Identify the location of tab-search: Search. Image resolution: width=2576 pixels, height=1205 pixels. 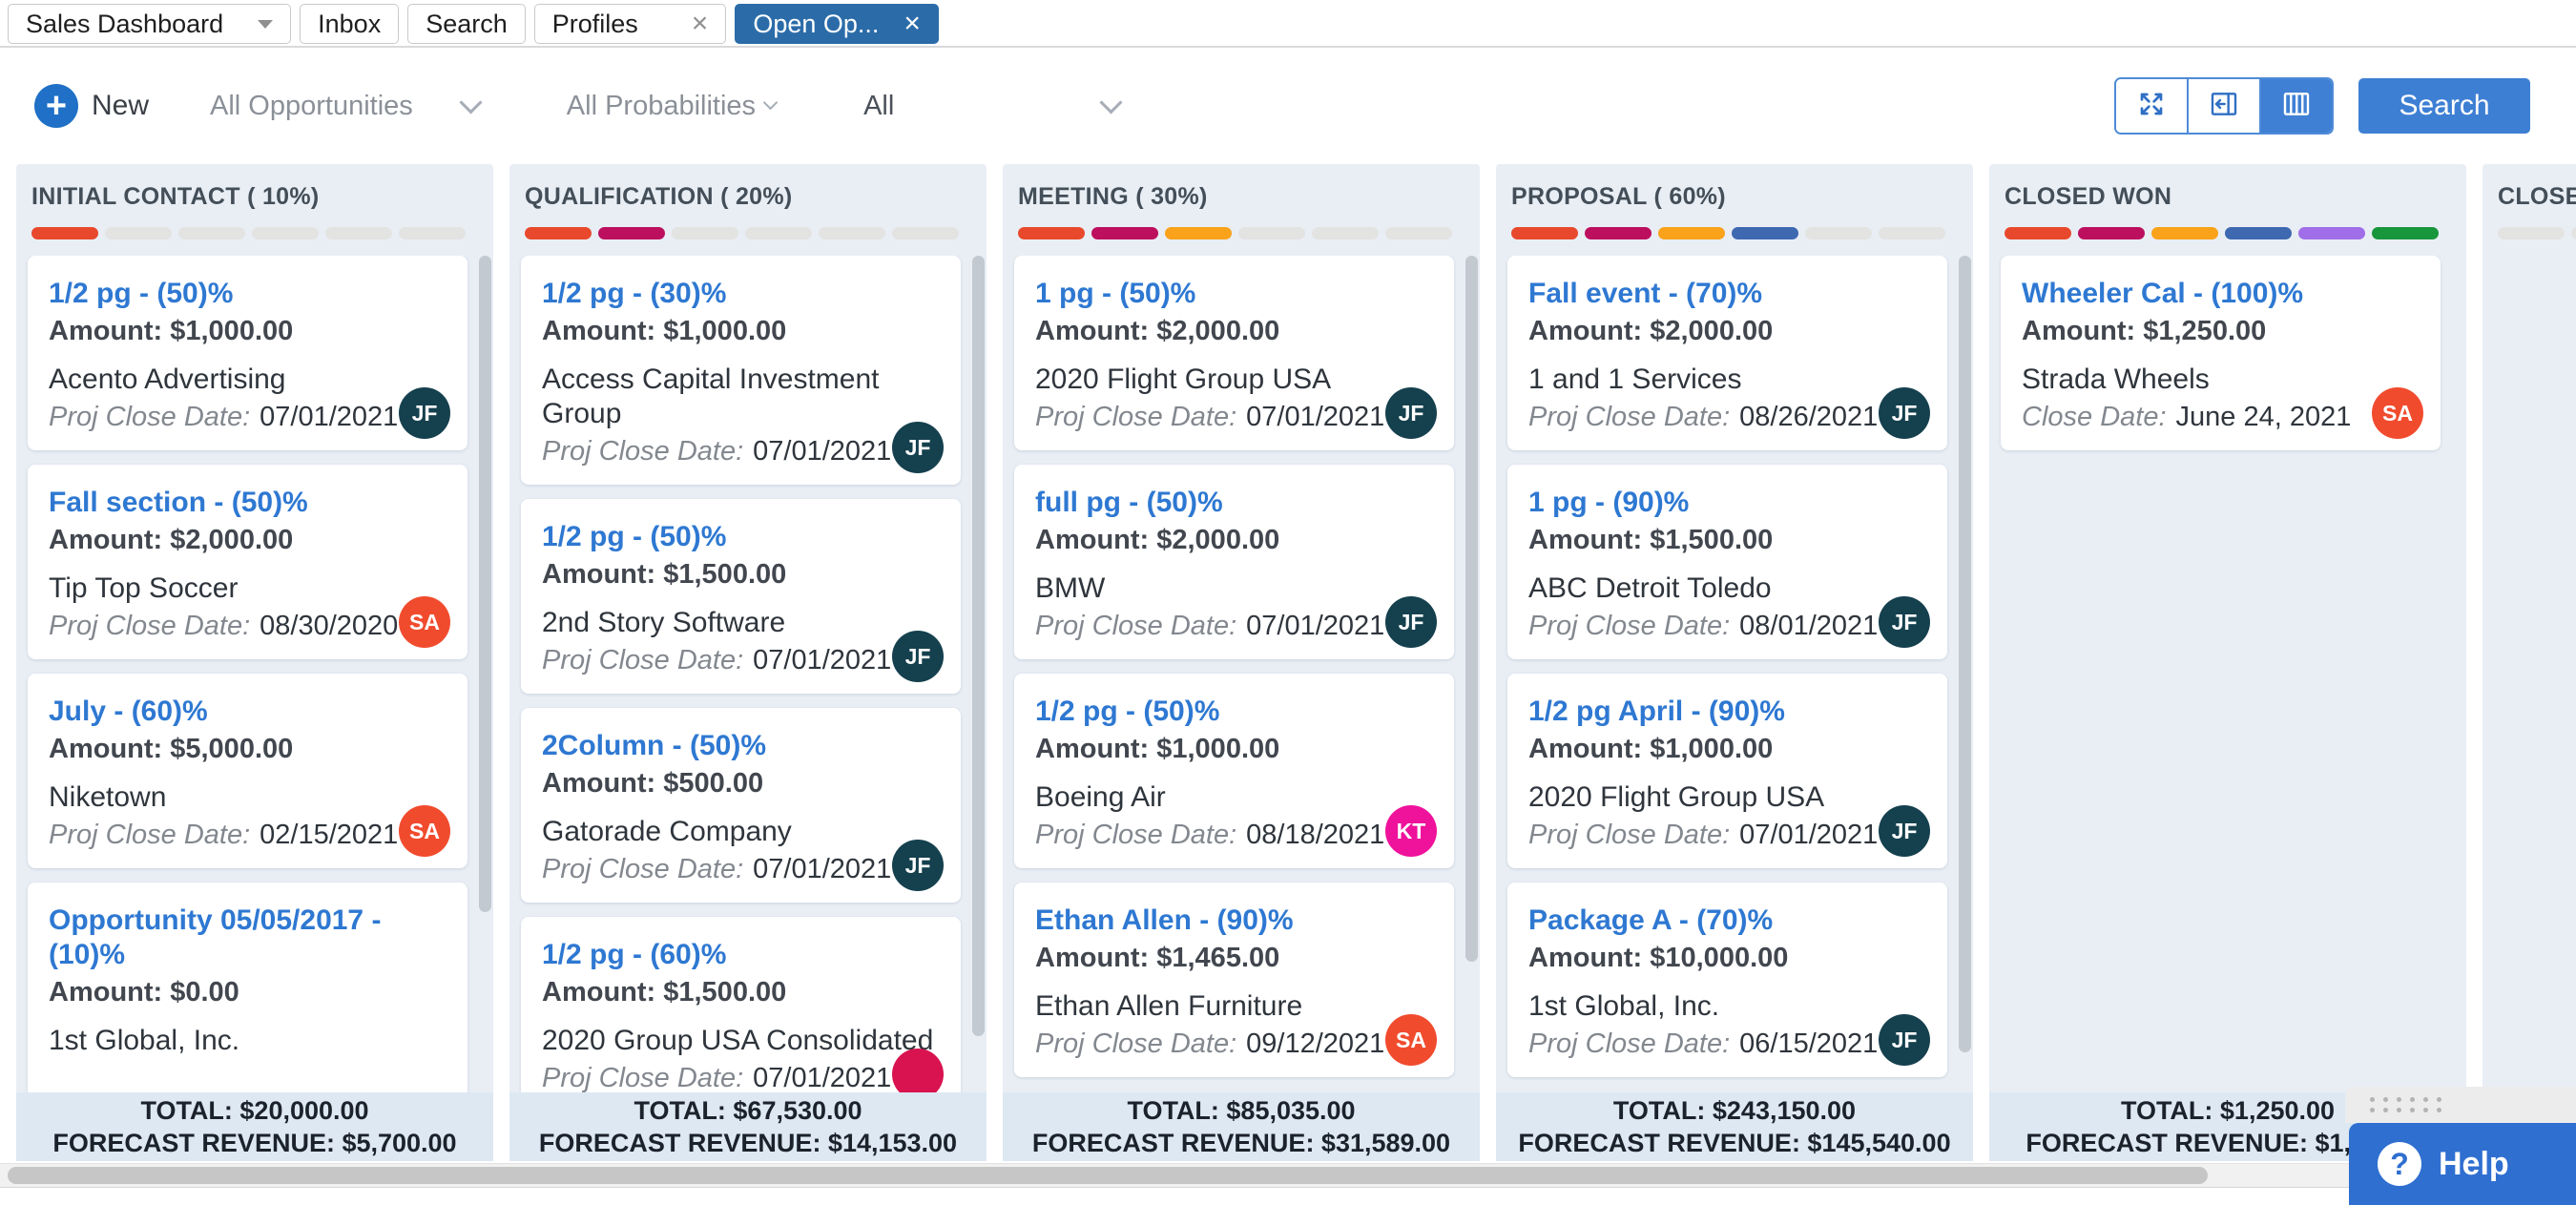
(466, 24).